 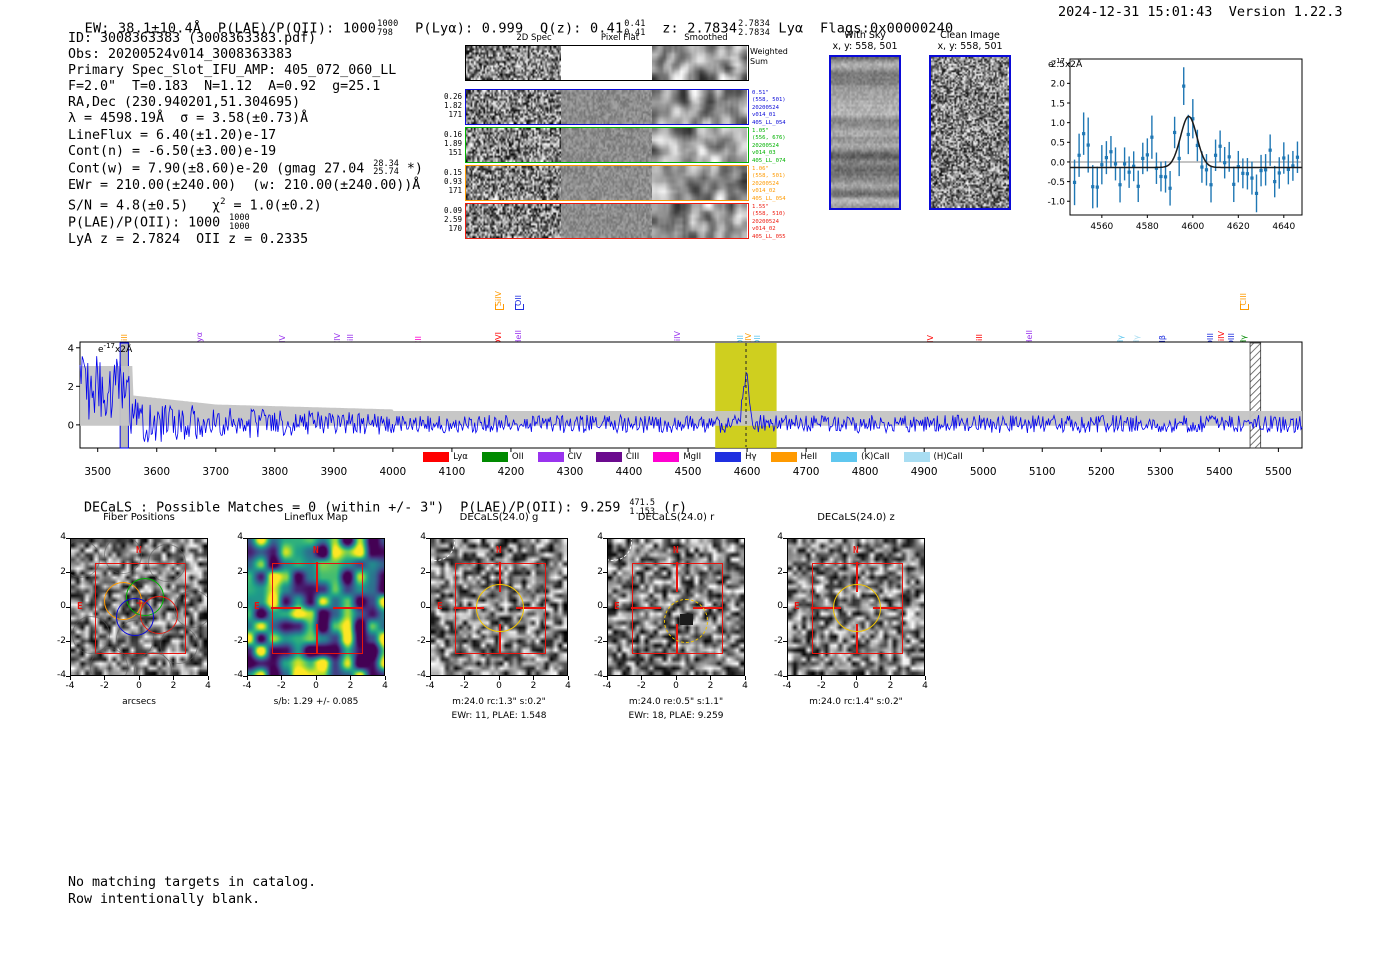 What do you see at coordinates (192, 882) in the screenshot?
I see `footer-line-1: No matching targets in catalog.` at bounding box center [192, 882].